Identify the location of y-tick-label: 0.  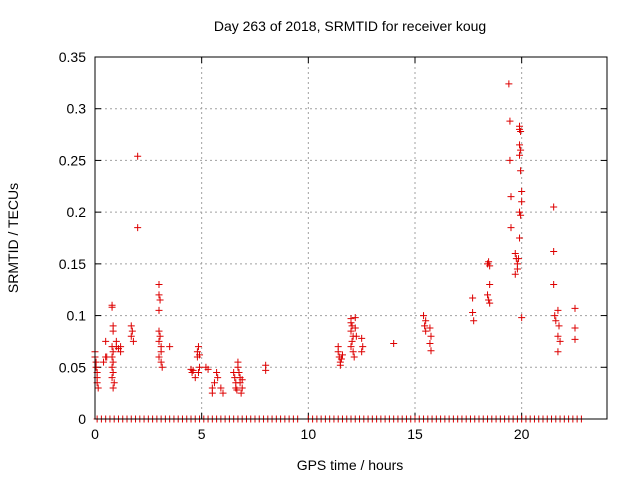
(82, 419).